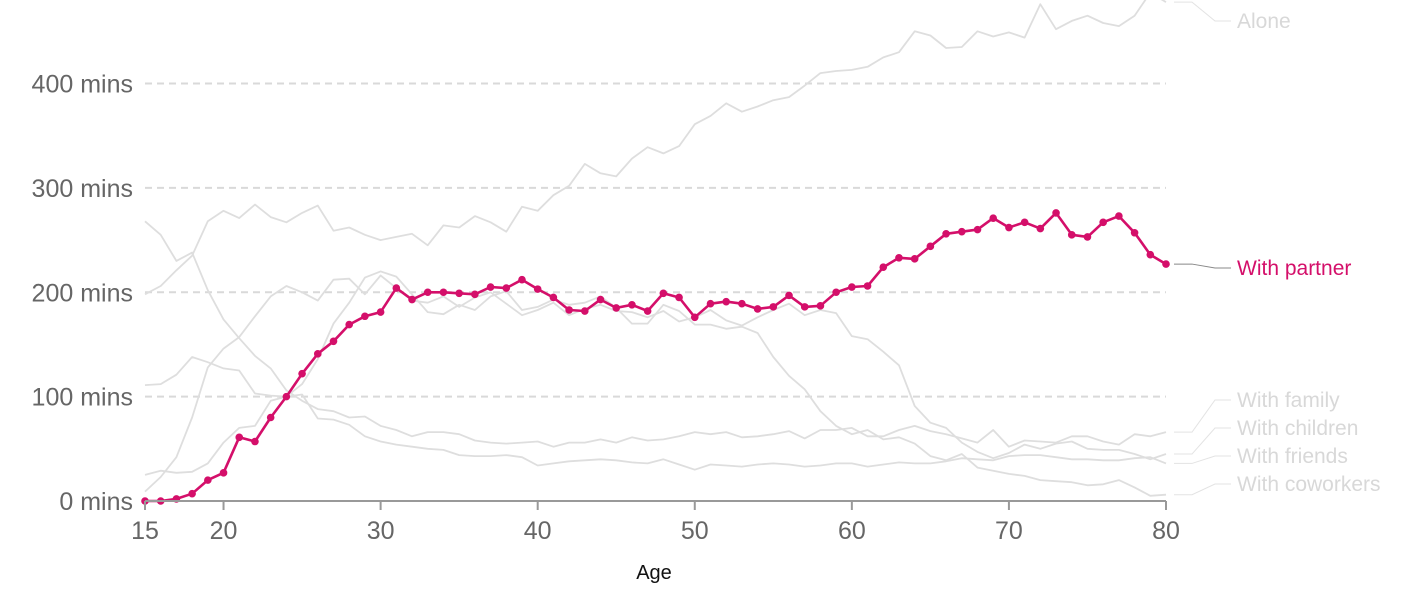 This screenshot has width=1414, height=598. What do you see at coordinates (1166, 531) in the screenshot?
I see `x-tick-label: 80` at bounding box center [1166, 531].